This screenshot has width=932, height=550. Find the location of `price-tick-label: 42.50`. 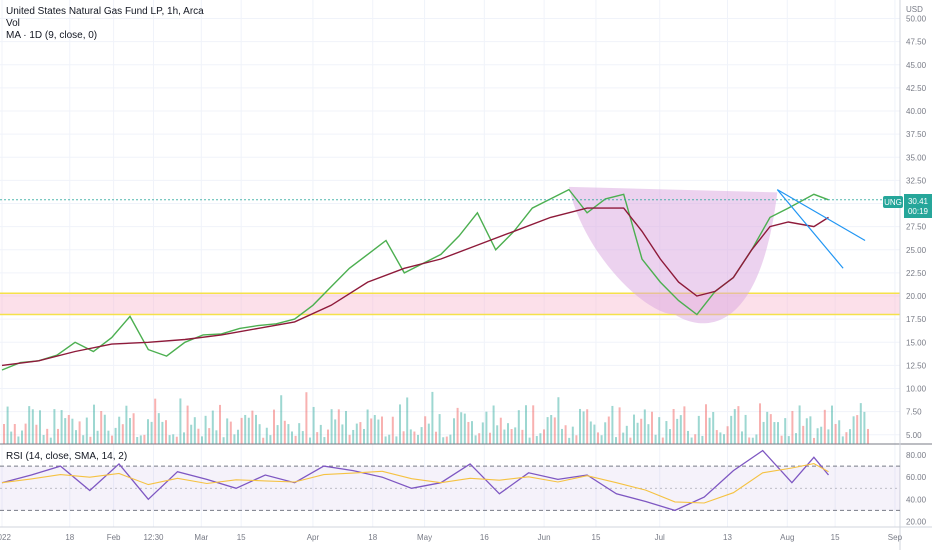

price-tick-label: 42.50 is located at coordinates (916, 88).